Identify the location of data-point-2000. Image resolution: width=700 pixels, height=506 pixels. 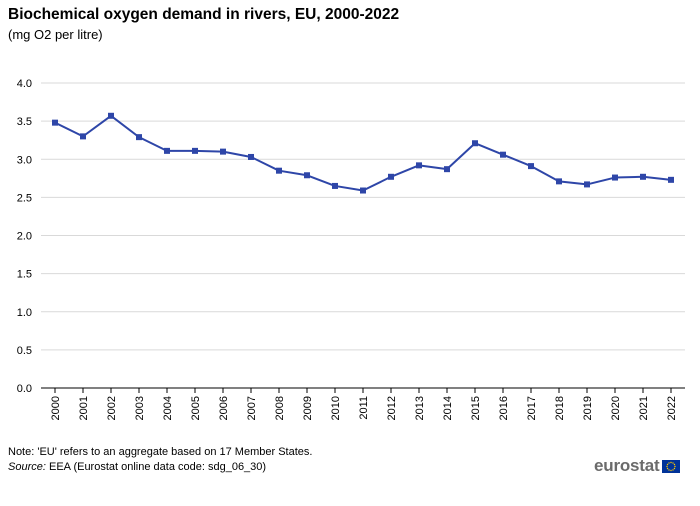
(55, 122).